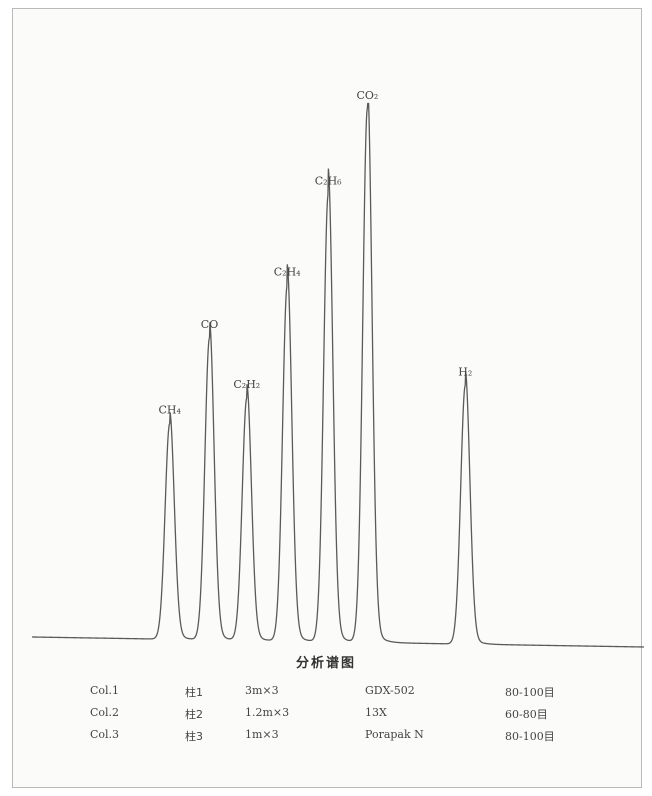 Image resolution: width=652 pixels, height=796 pixels. Describe the element at coordinates (194, 692) in the screenshot. I see `column-name-cn: 柱1` at that location.